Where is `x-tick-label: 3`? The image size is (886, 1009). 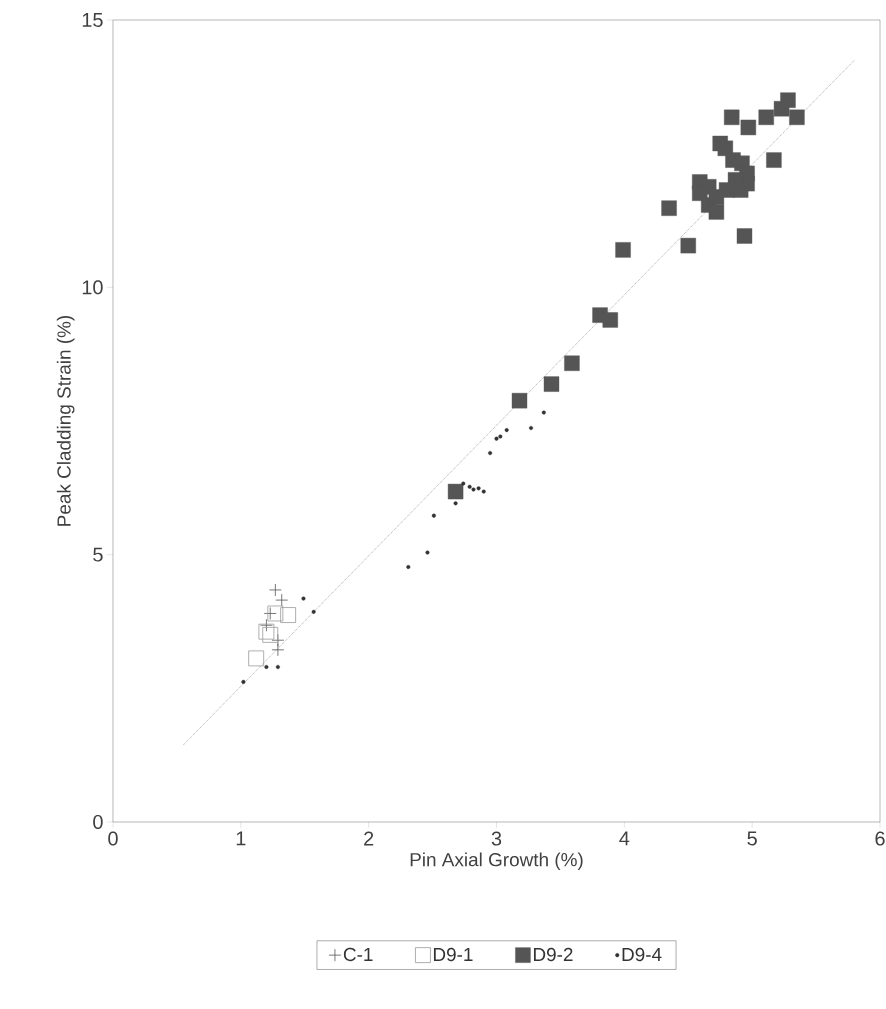 x-tick-label: 3 is located at coordinates (496, 838).